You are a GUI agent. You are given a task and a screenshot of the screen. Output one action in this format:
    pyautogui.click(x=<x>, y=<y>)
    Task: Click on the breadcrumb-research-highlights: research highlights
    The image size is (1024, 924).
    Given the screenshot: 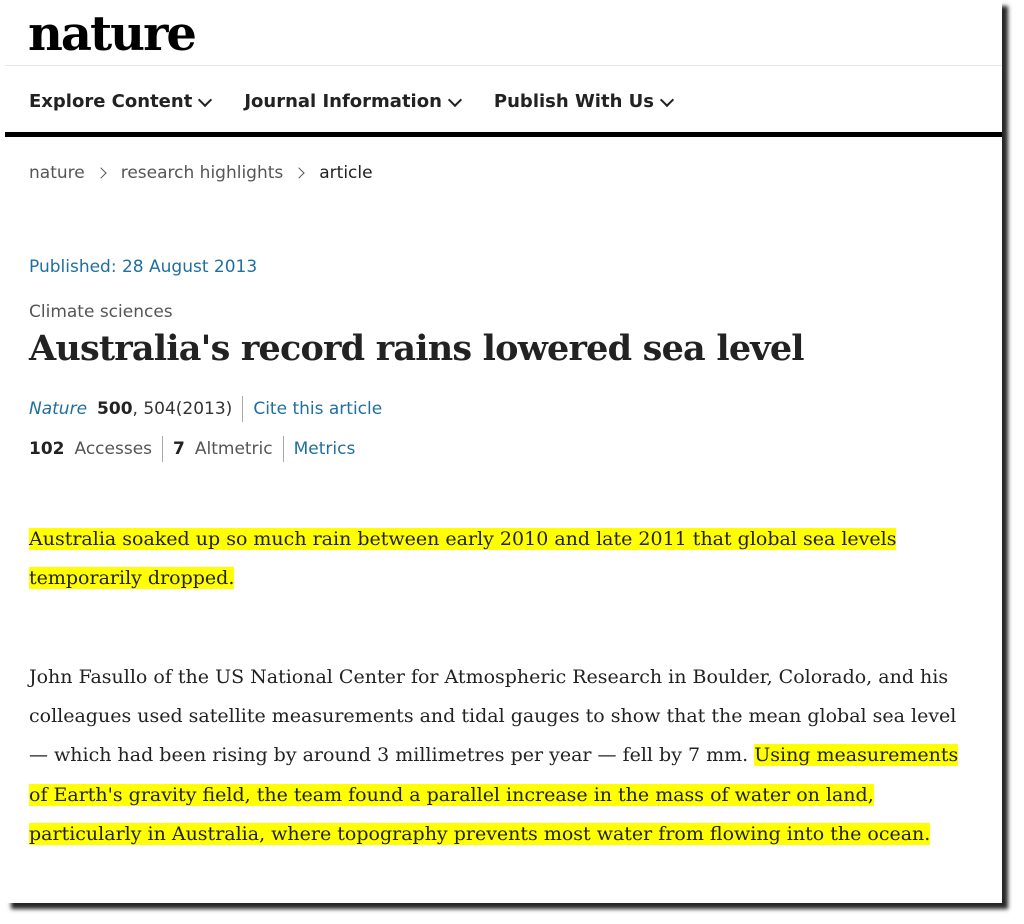 What is the action you would take?
    pyautogui.click(x=202, y=173)
    